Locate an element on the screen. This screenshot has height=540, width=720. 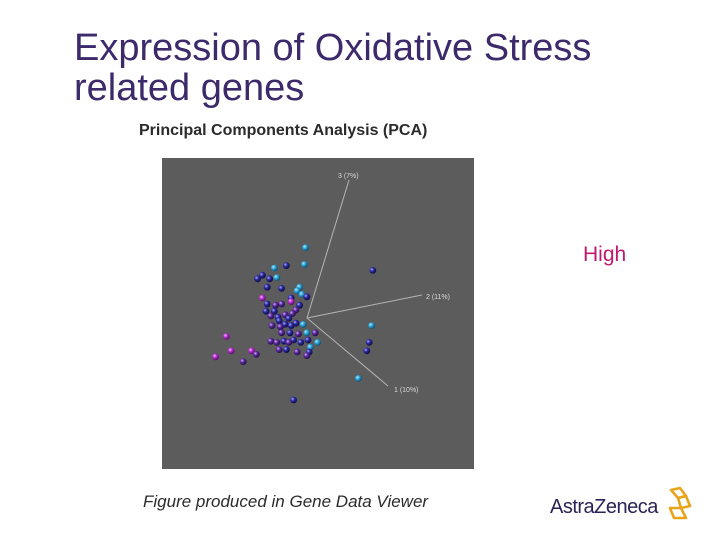
axis-2-label: 2 (11%) is located at coordinates (438, 297).